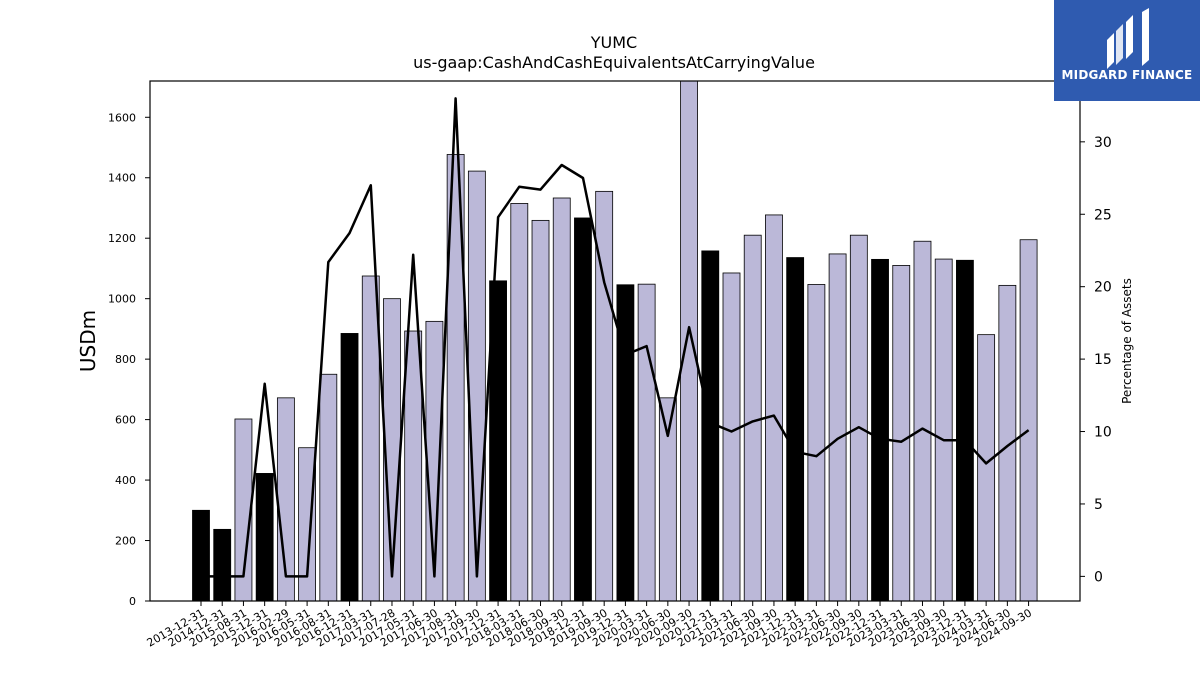 The height and width of the screenshot is (675, 1200). What do you see at coordinates (122, 117) in the screenshot?
I see `y-tick-label: 1600` at bounding box center [122, 117].